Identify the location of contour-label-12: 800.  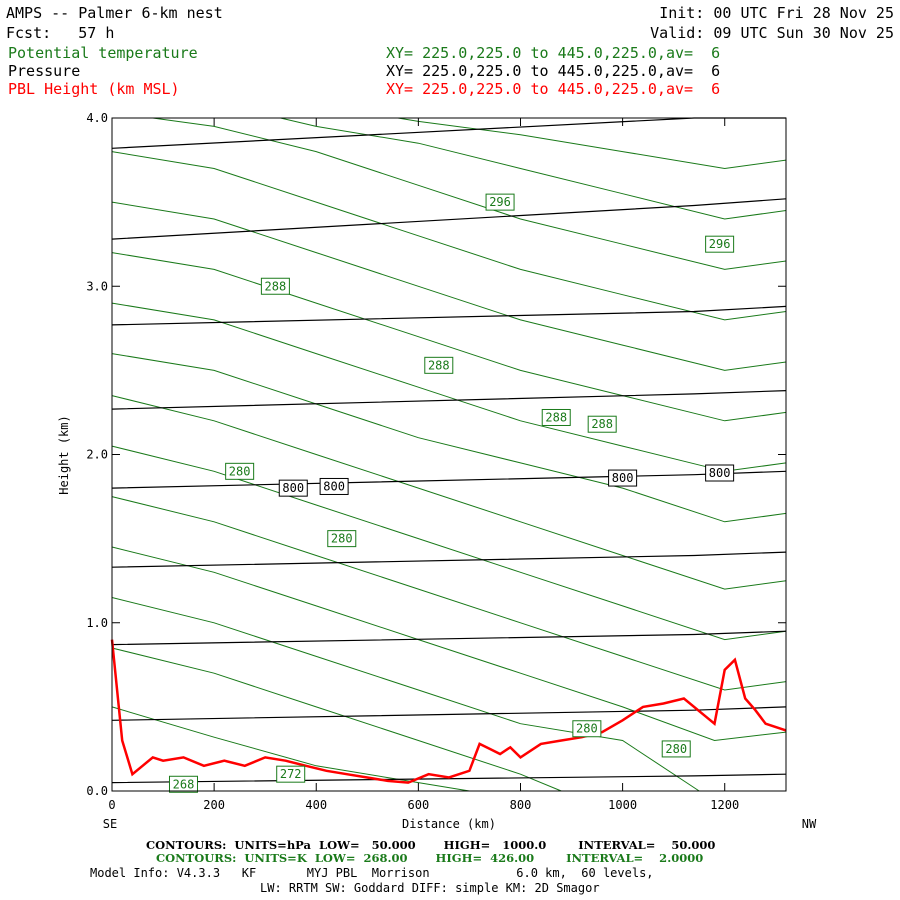
(293, 488).